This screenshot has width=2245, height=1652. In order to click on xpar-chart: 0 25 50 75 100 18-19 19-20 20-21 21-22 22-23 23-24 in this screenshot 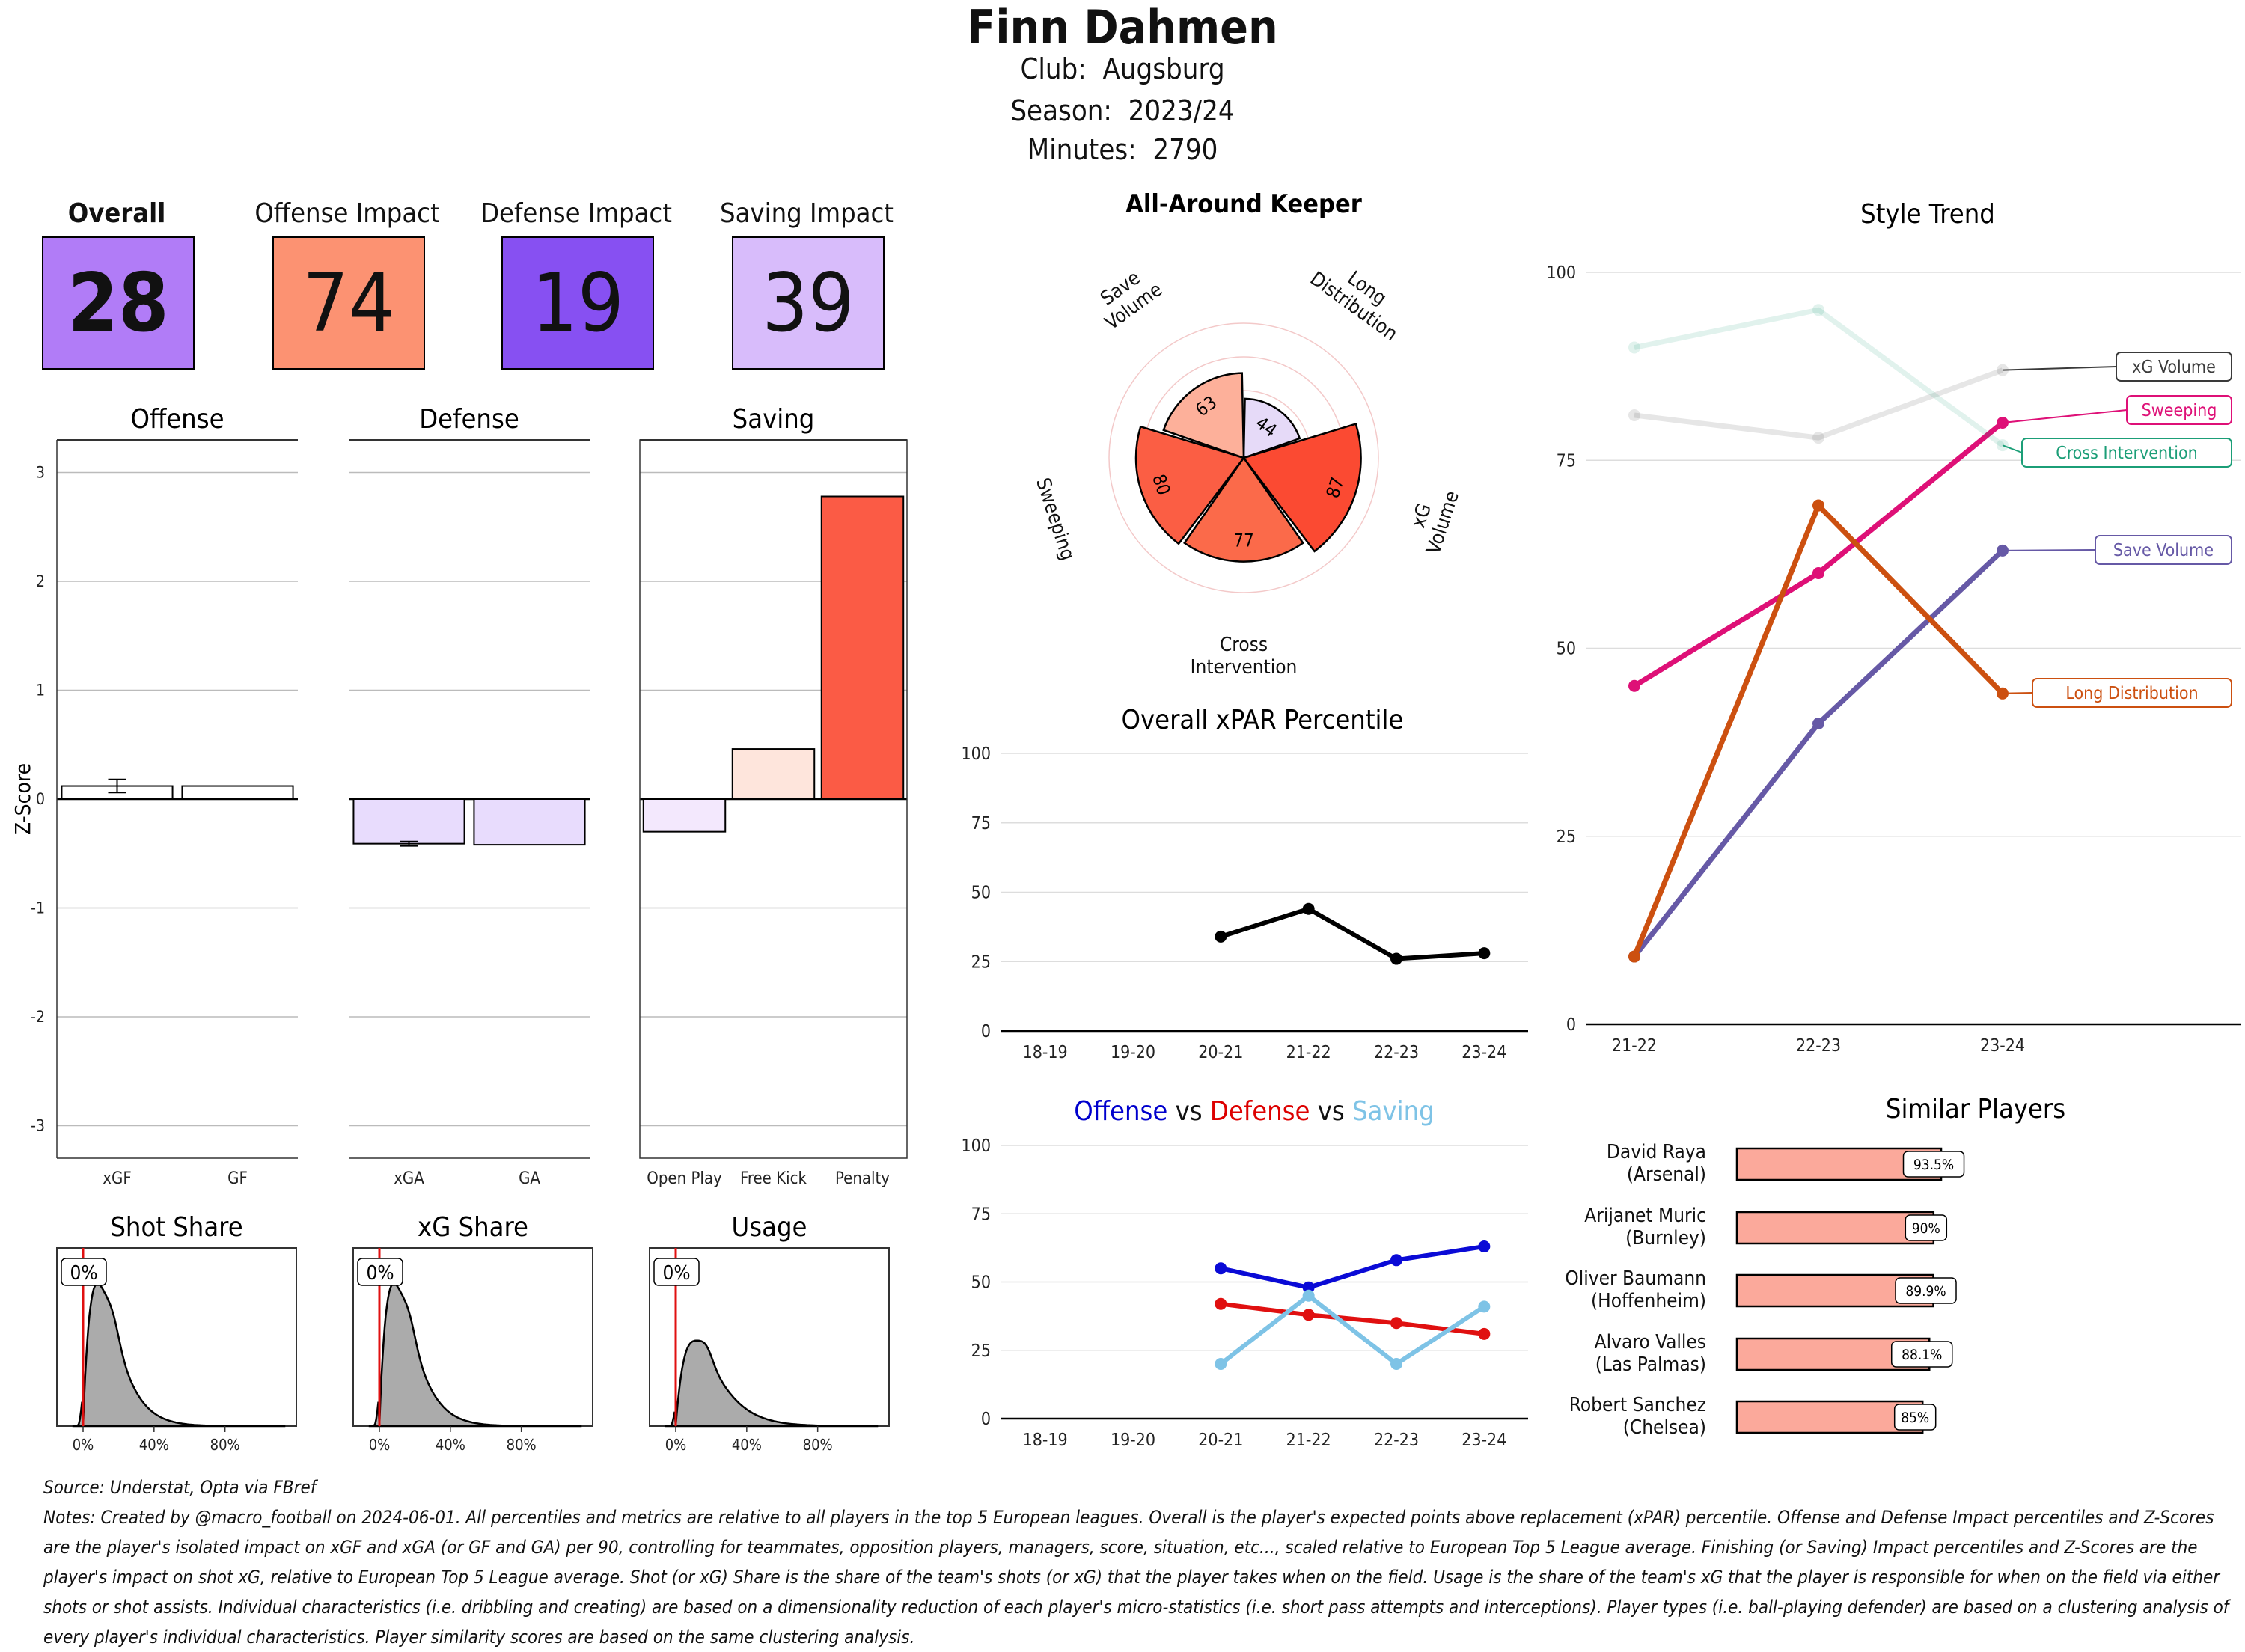, I will do `click(1245, 903)`.